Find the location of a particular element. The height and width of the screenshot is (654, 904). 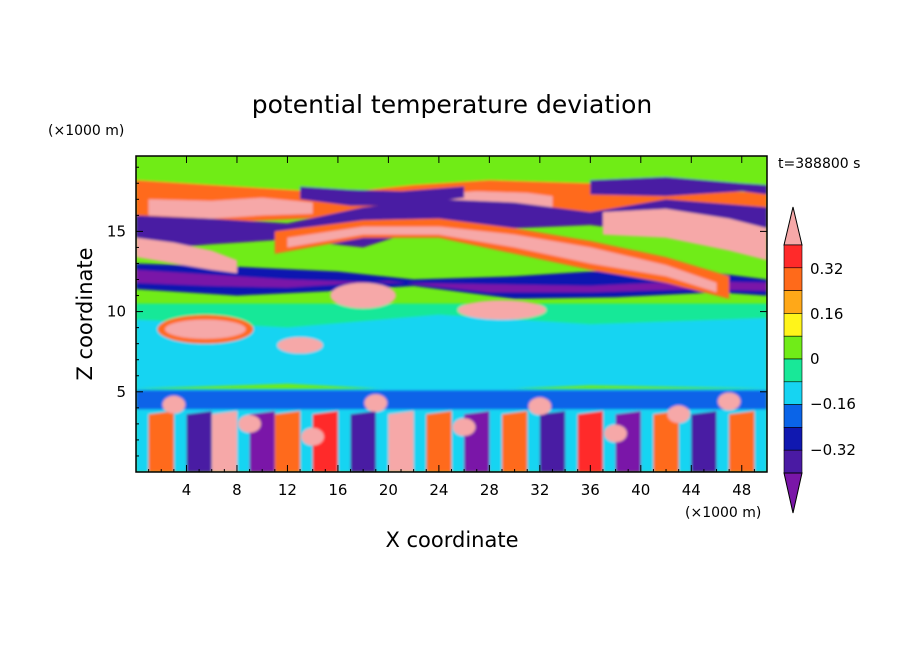

y-unit-label: (×1000 m) is located at coordinates (86, 131).